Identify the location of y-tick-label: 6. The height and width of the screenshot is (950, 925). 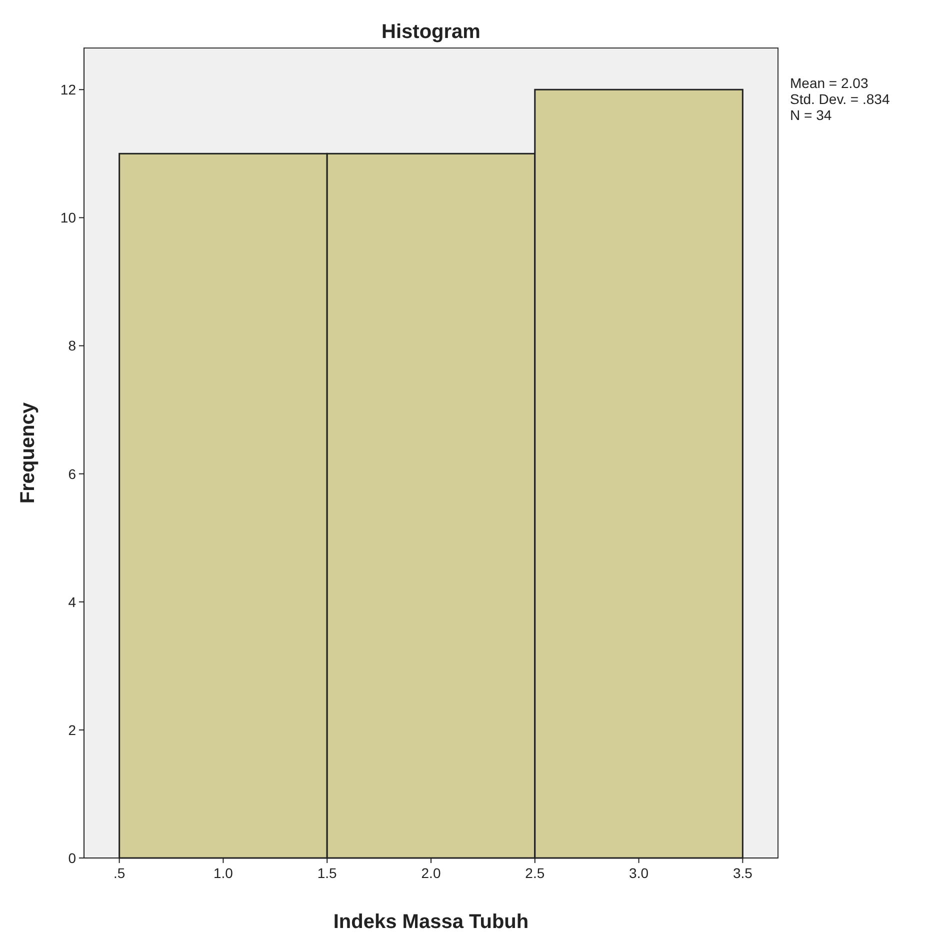
(72, 474).